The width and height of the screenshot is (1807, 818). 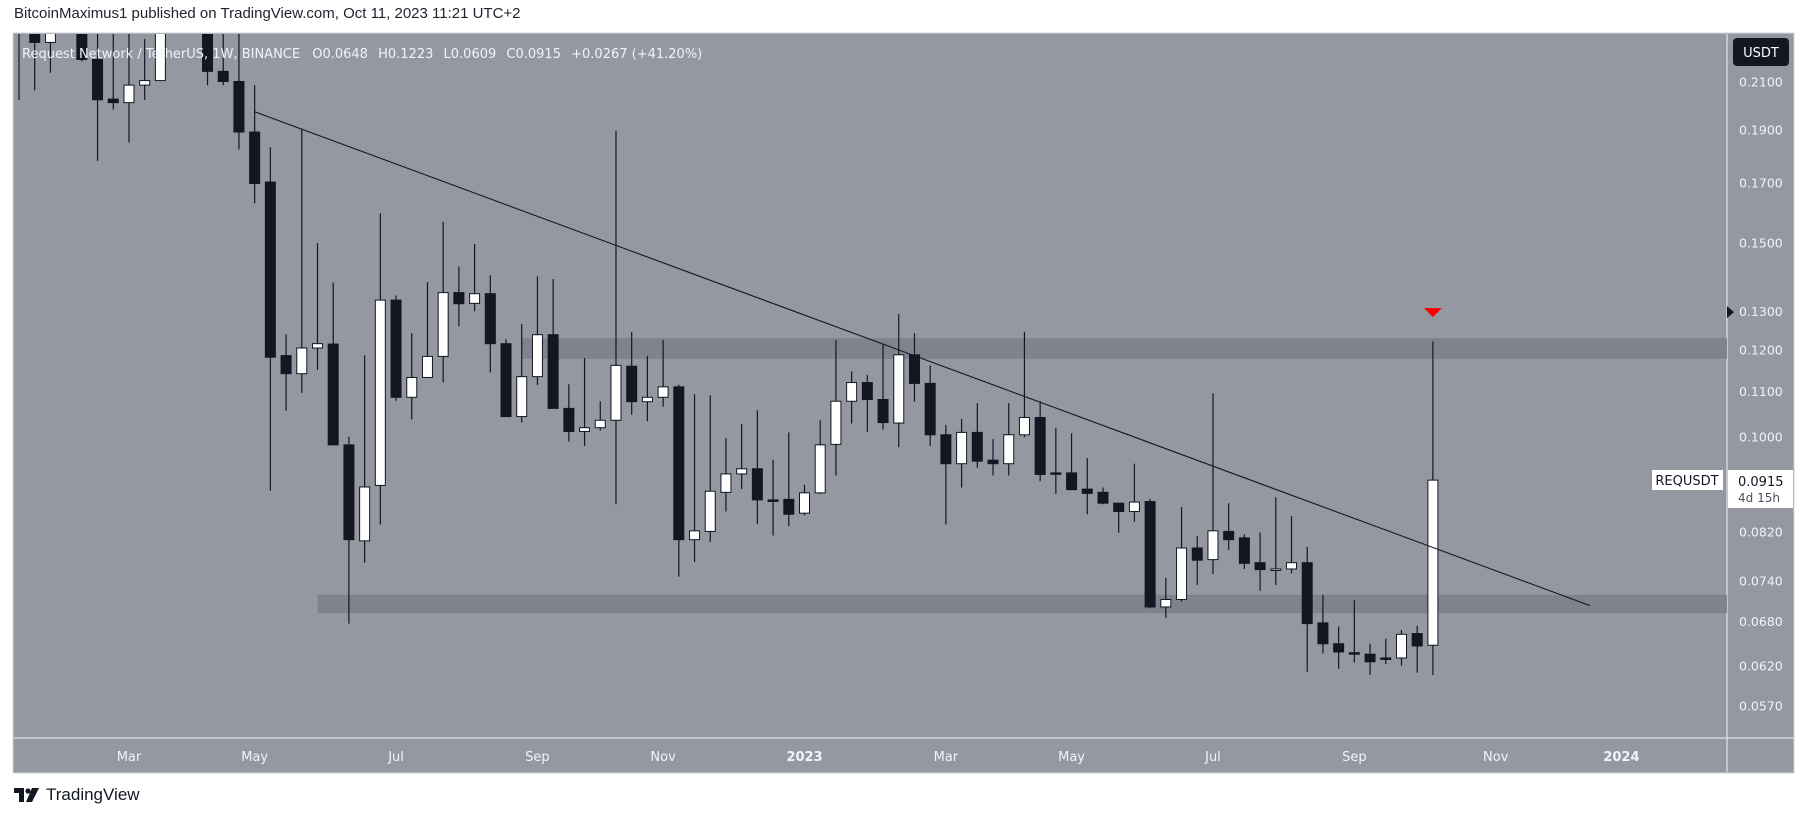 I want to click on price-tick-label: 0.0620, so click(x=1761, y=665).